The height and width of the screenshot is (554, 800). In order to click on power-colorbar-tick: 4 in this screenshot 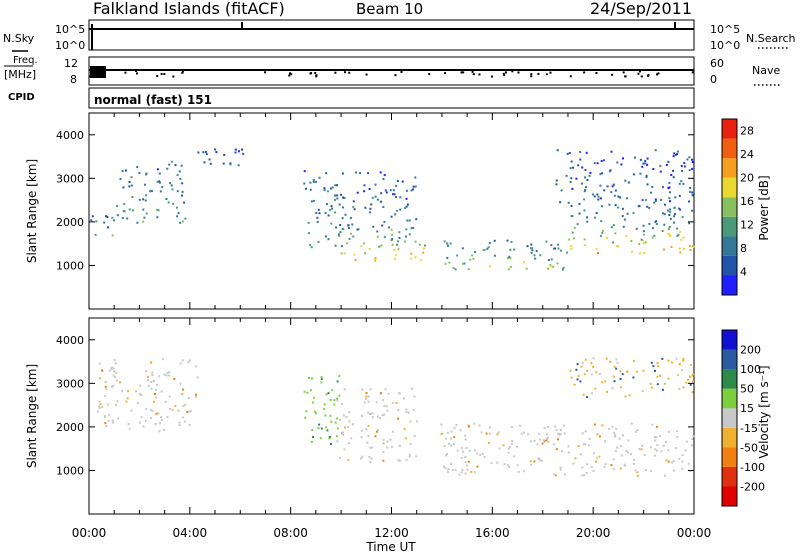, I will do `click(743, 272)`.